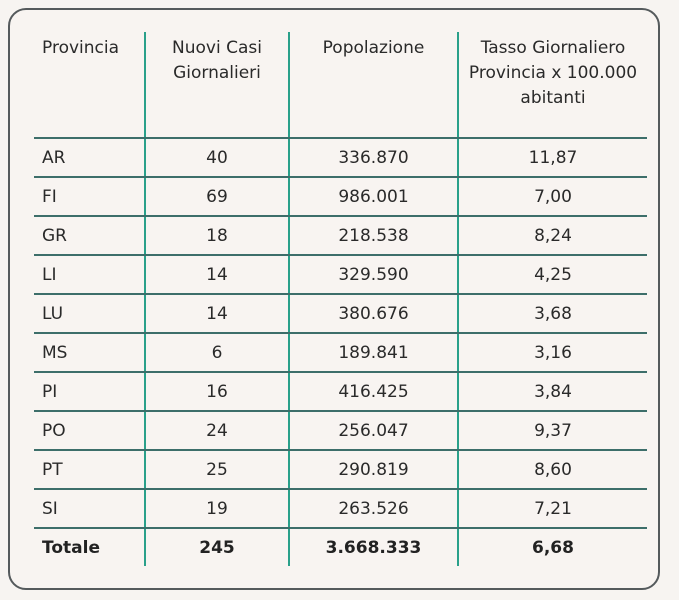  Describe the element at coordinates (373, 197) in the screenshot. I see `popolazione-cell: 986.001` at that location.